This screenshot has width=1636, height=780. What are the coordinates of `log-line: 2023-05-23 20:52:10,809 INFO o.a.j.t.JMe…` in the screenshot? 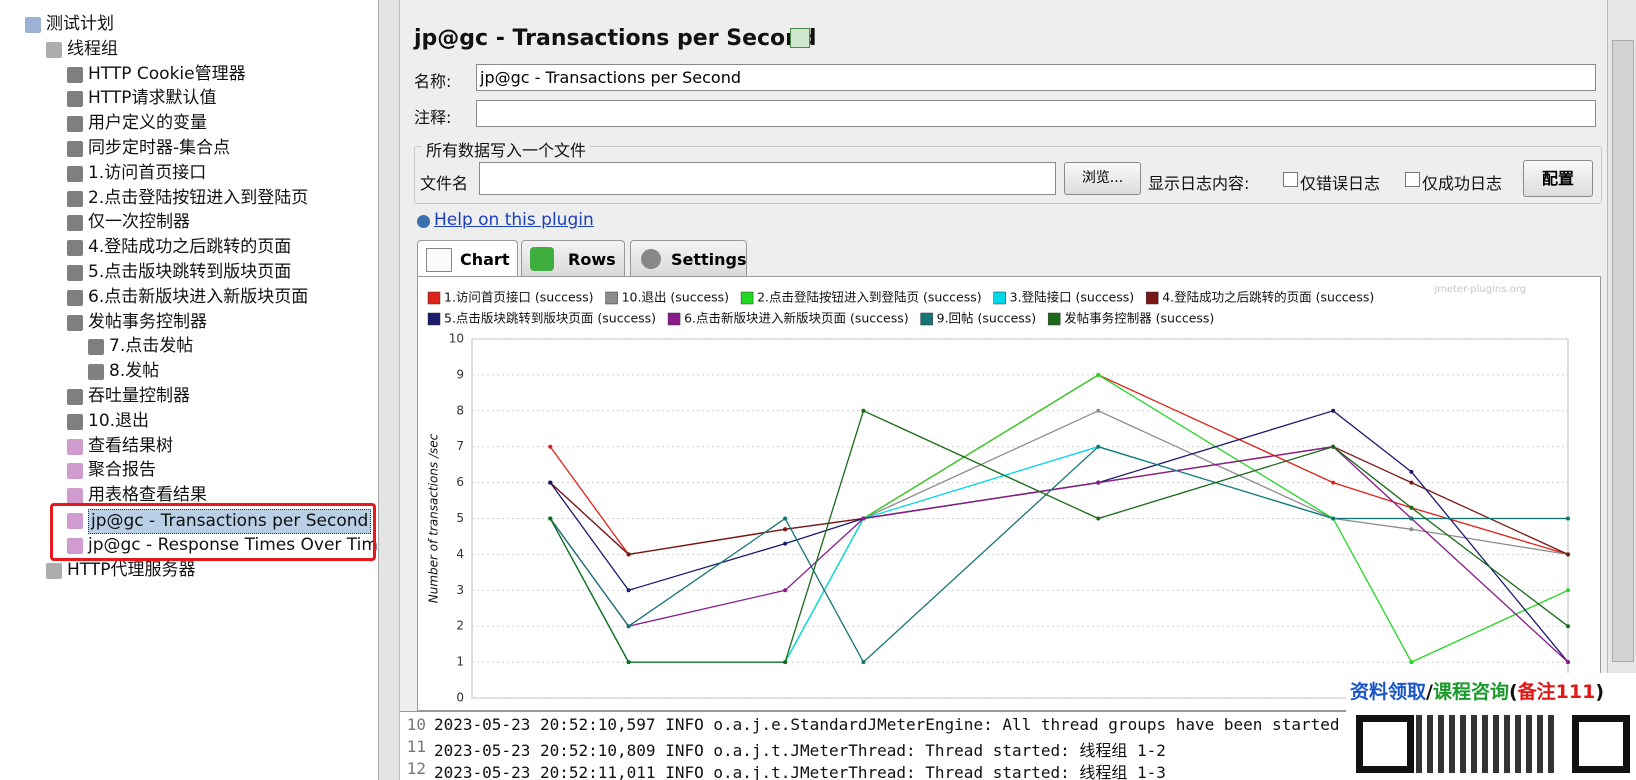 It's located at (800, 750).